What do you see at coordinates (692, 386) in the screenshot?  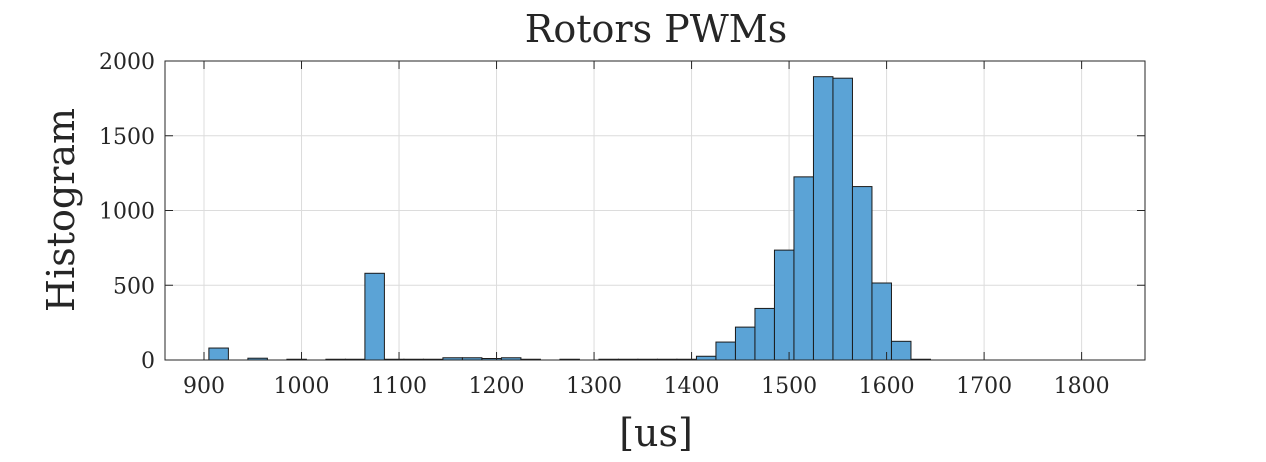 I see `x-tick-label: 1400` at bounding box center [692, 386].